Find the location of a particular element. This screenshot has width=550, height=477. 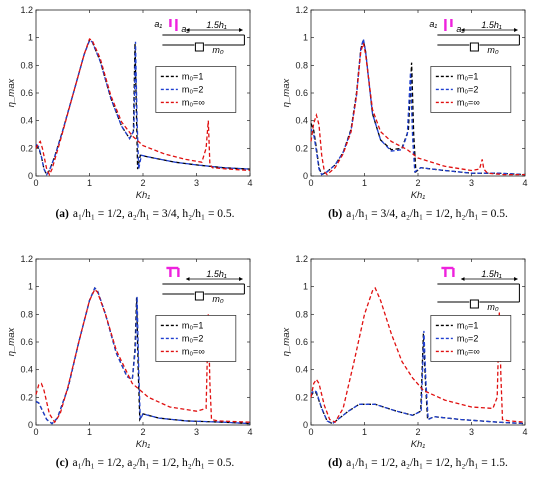

panel-letter: (d) is located at coordinates (335, 463).